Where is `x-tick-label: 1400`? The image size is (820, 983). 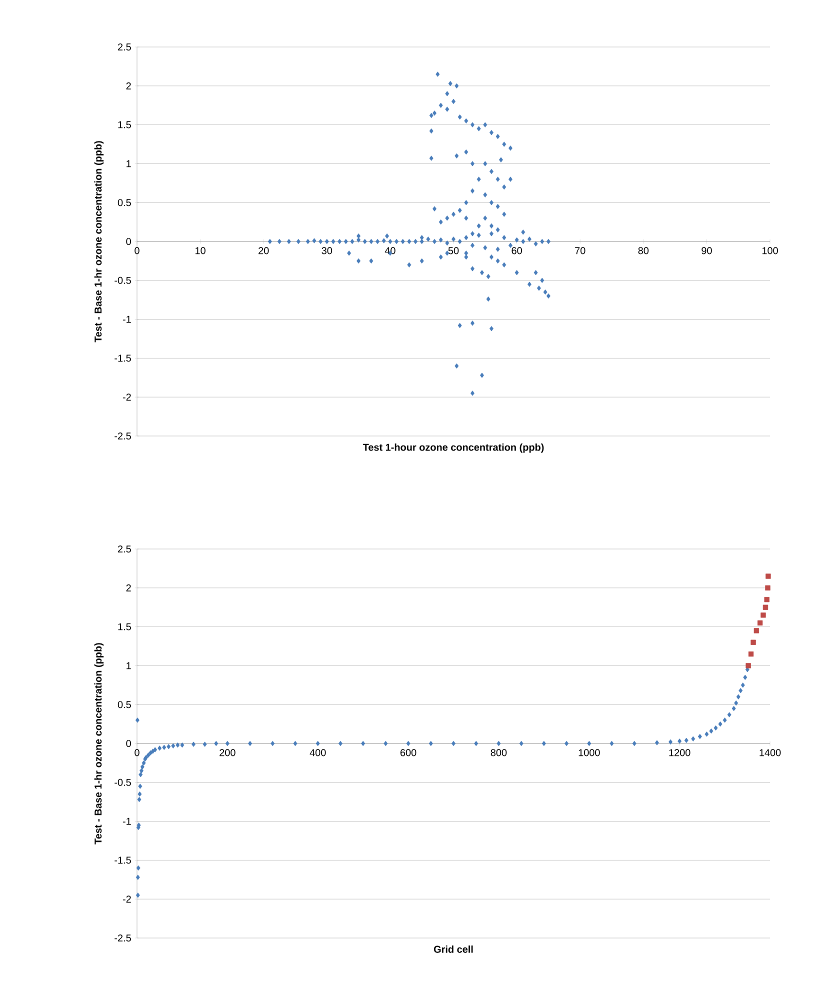 x-tick-label: 1400 is located at coordinates (770, 752).